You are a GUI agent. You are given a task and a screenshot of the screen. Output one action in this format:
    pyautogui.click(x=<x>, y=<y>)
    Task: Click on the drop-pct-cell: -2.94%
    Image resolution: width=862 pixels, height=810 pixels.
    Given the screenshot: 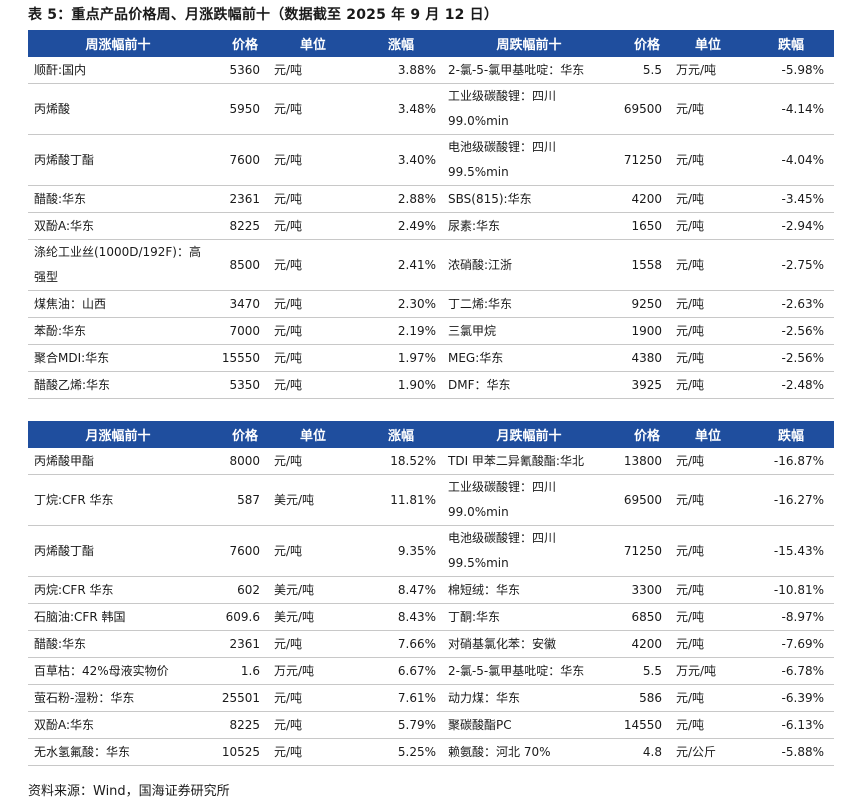 What is the action you would take?
    pyautogui.click(x=791, y=226)
    